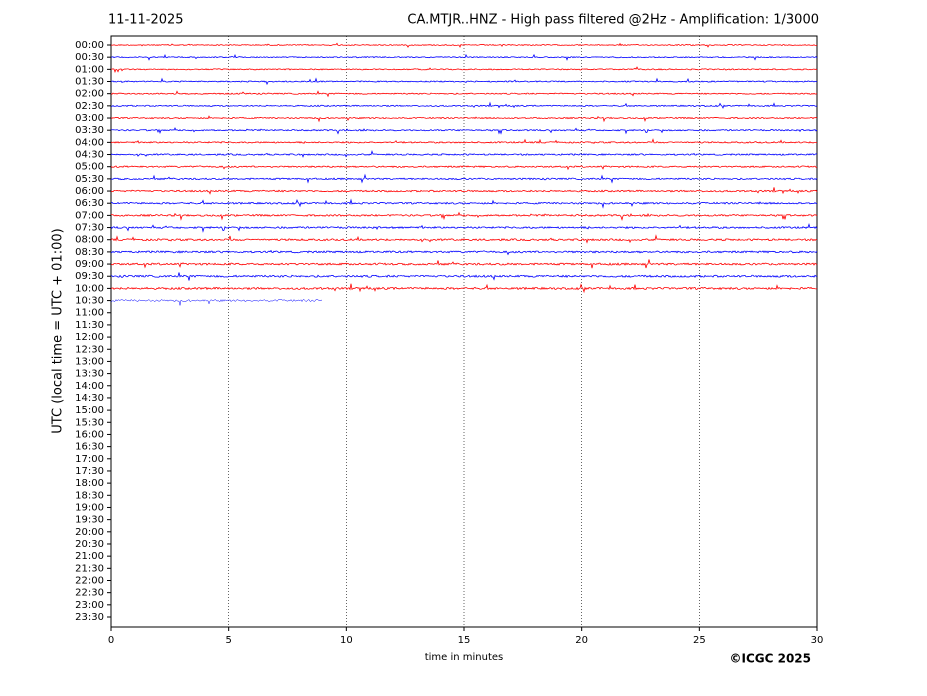 Image resolution: width=927 pixels, height=696 pixels. Describe the element at coordinates (89, 252) in the screenshot. I see `y-tick-label: 08:30` at that location.